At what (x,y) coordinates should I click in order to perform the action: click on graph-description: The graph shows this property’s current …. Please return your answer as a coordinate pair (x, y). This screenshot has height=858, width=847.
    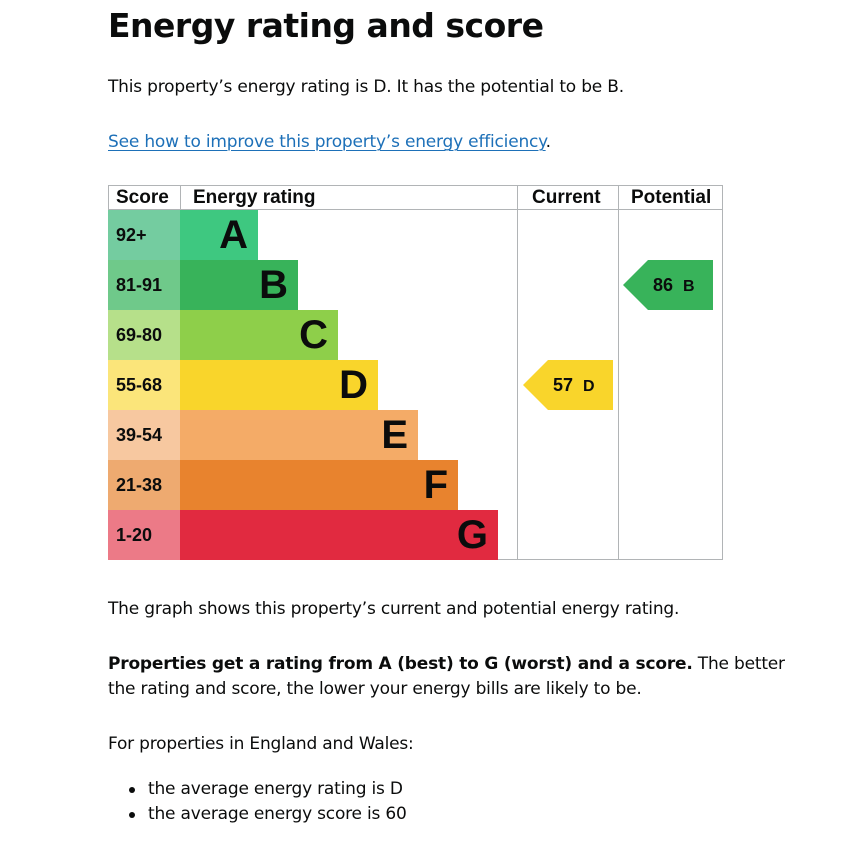
    Looking at the image, I should click on (394, 609).